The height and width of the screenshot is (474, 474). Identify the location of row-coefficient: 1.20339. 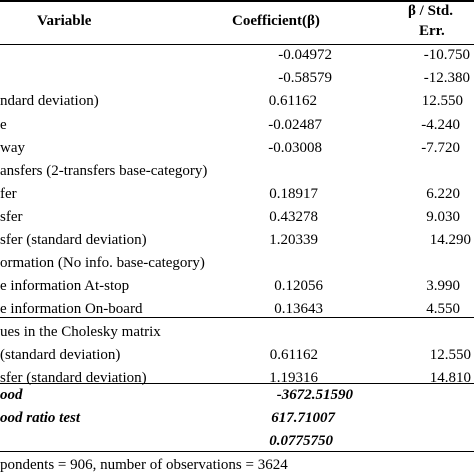
(293, 240).